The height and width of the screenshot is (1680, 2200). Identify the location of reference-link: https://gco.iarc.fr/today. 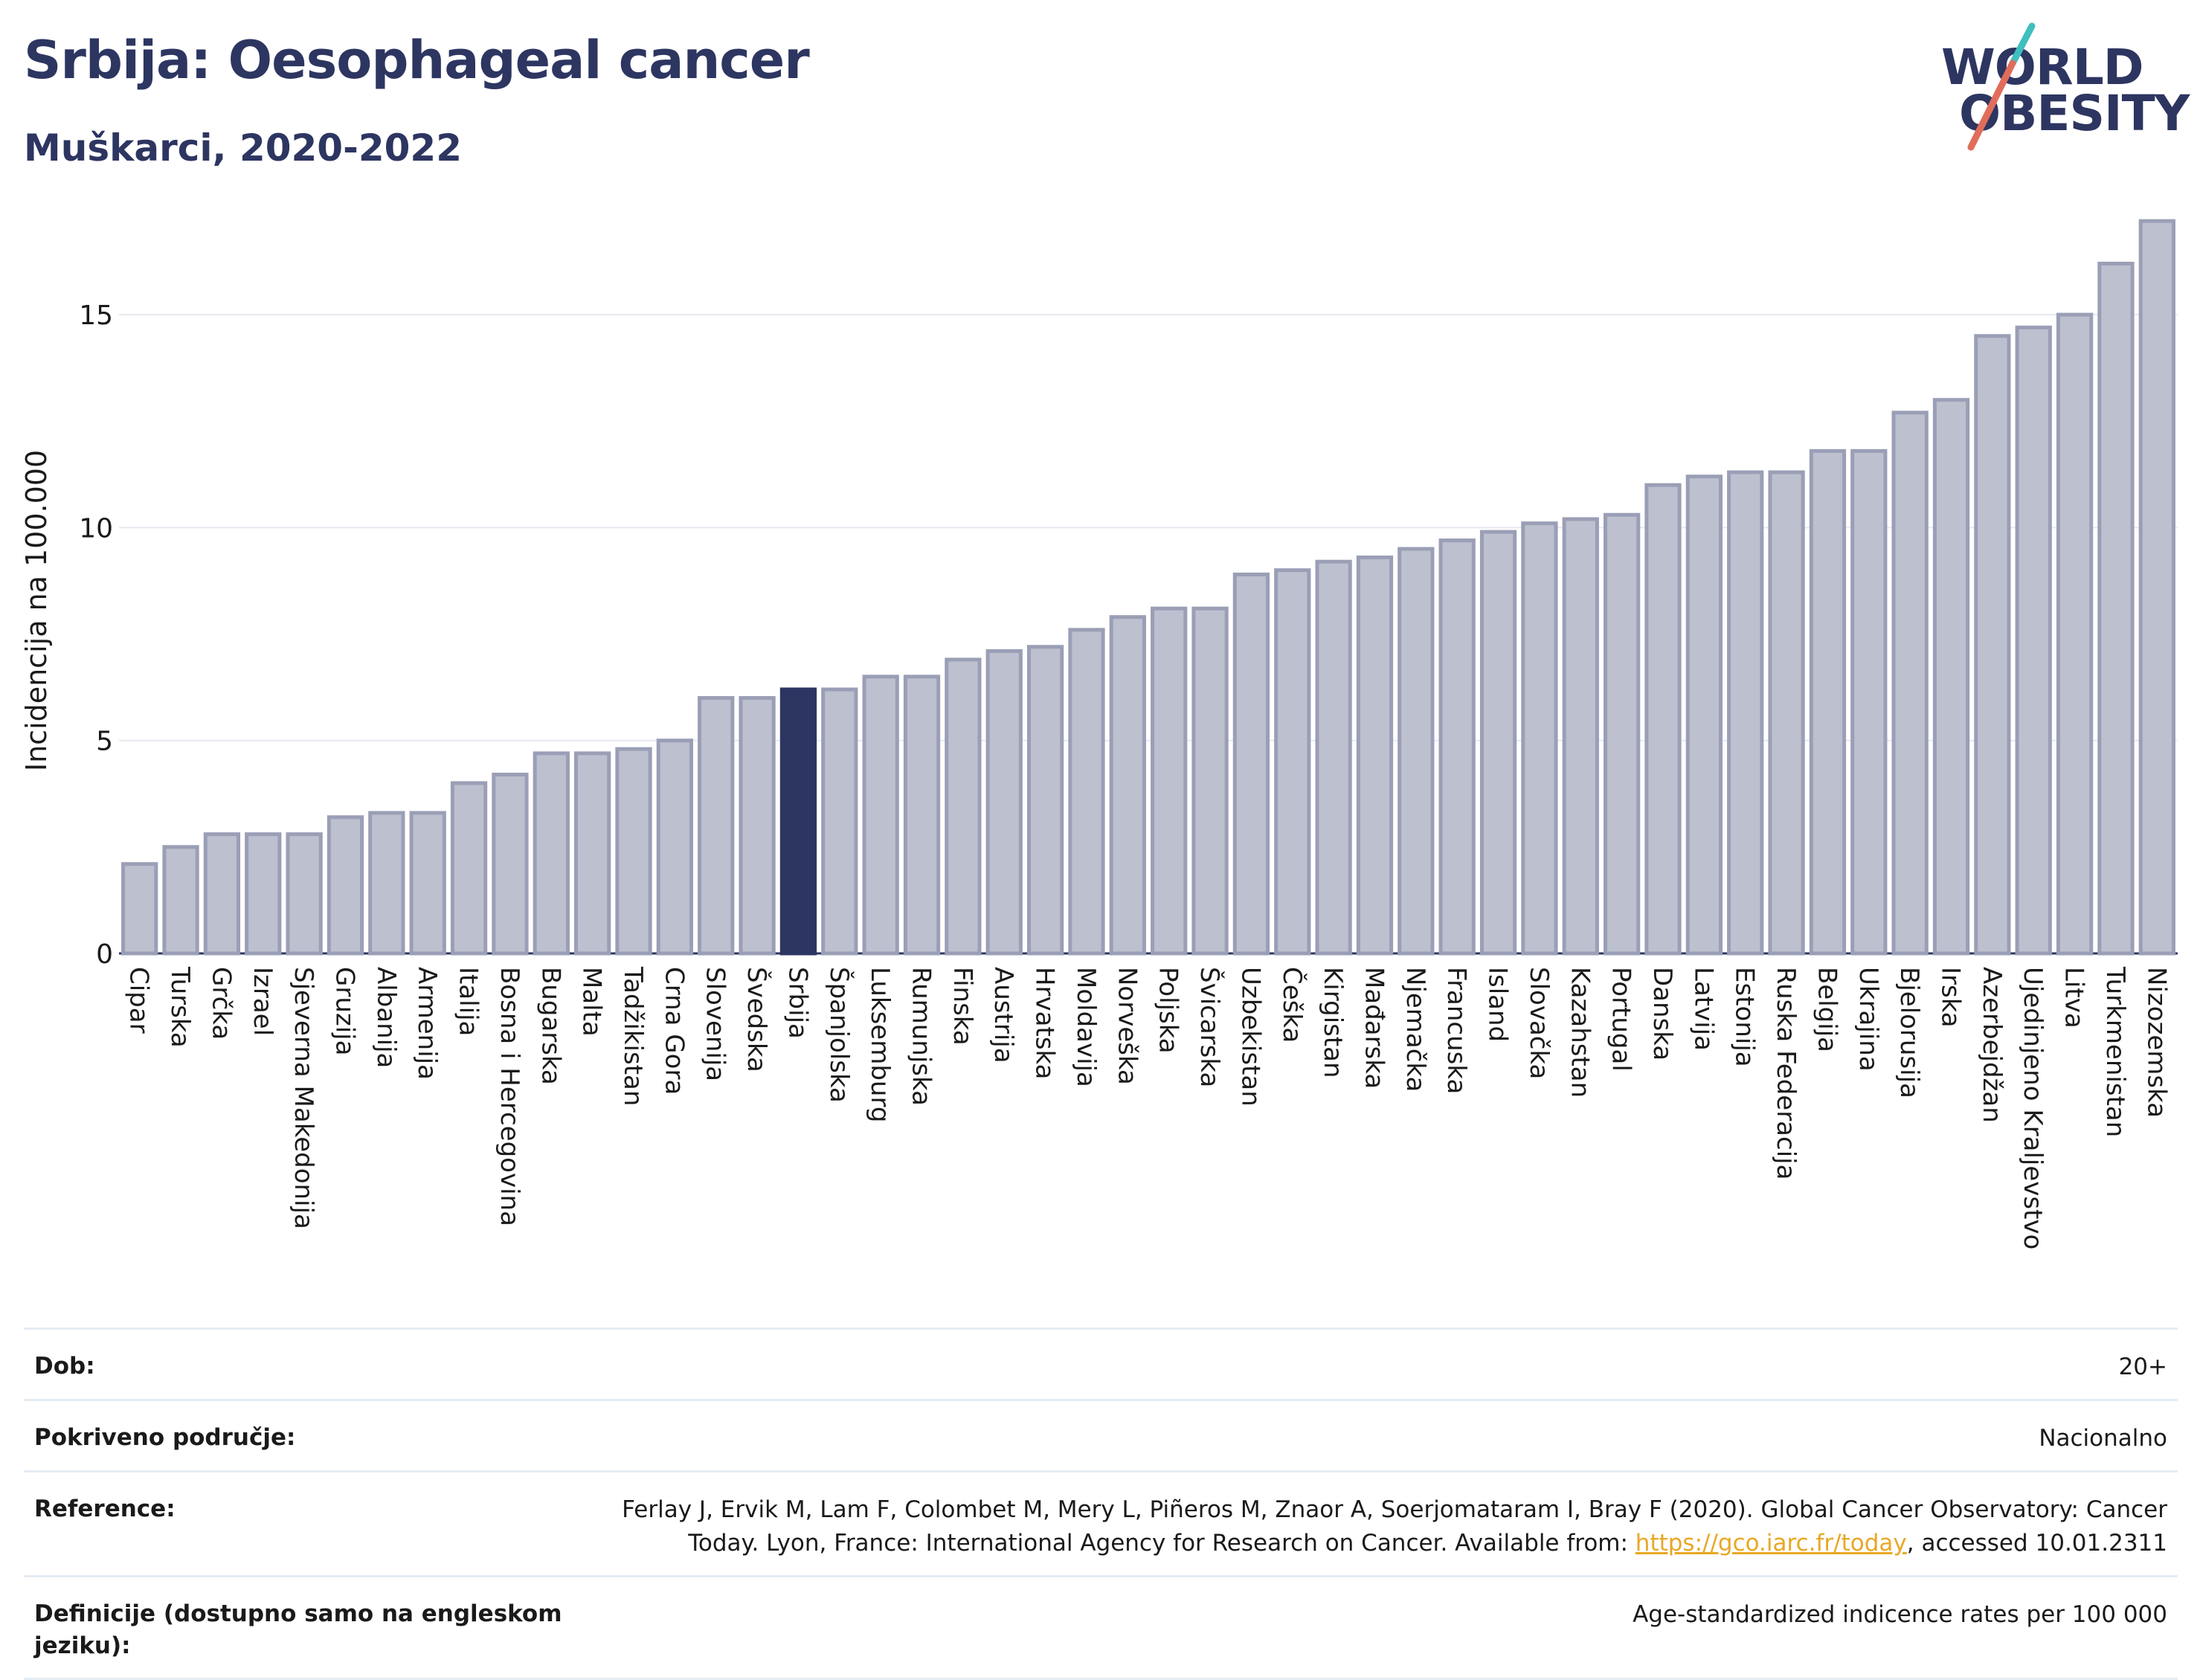
(1771, 1543).